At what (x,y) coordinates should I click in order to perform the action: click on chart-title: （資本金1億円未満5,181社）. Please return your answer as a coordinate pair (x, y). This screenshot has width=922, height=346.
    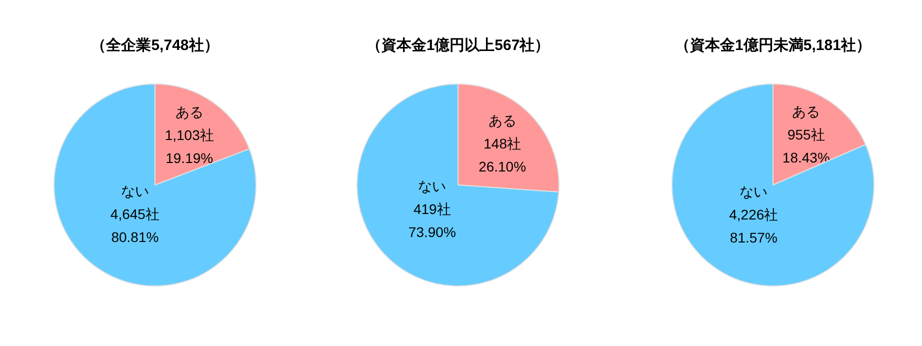
    Looking at the image, I should click on (773, 45).